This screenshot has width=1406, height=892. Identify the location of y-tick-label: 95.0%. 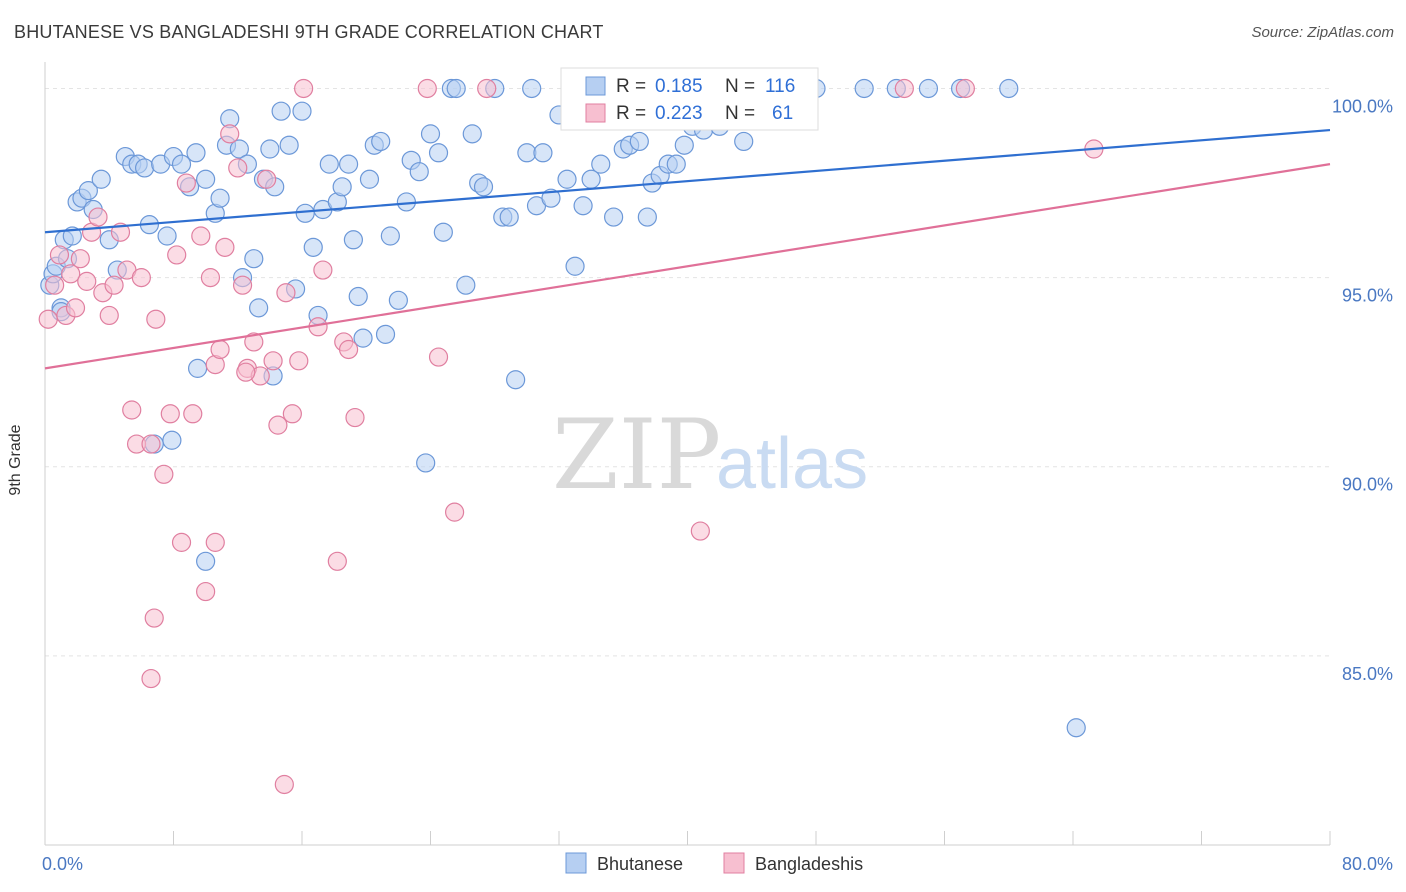
(1367, 296).